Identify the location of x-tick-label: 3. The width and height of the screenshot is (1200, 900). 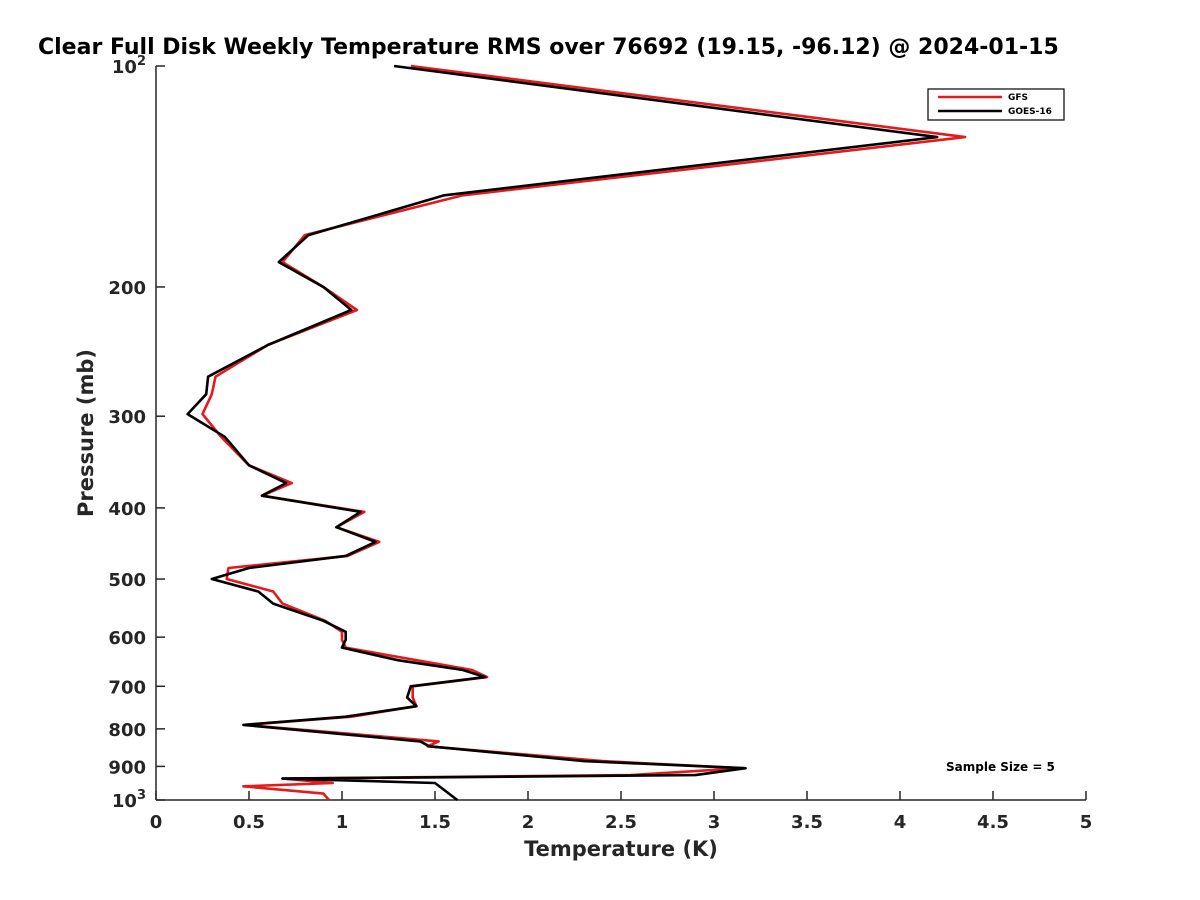
(714, 822).